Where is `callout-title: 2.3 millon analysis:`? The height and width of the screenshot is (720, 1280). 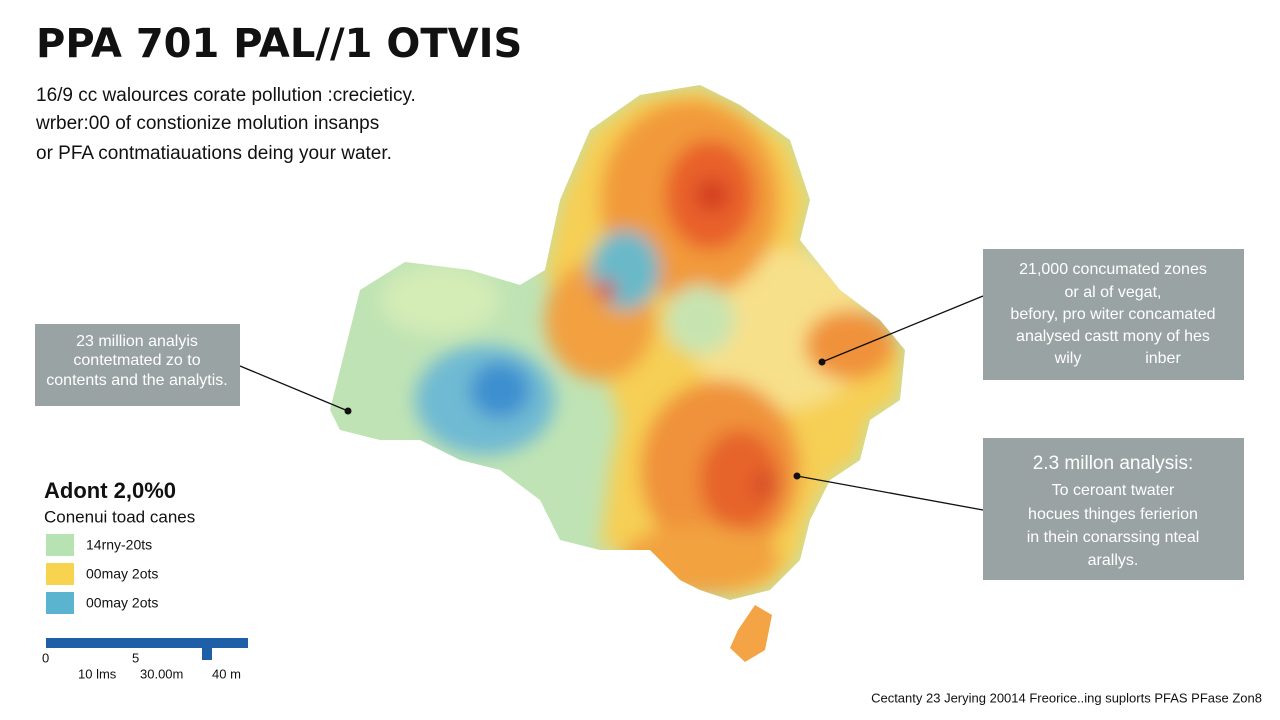 callout-title: 2.3 millon analysis: is located at coordinates (1113, 463).